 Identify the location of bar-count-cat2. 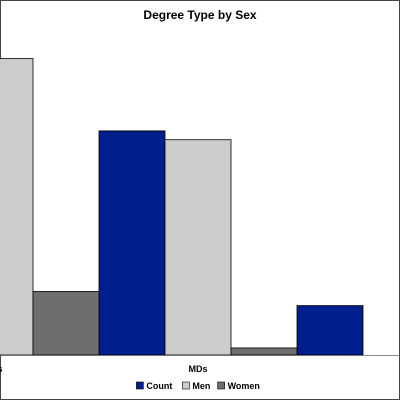
(330, 330).